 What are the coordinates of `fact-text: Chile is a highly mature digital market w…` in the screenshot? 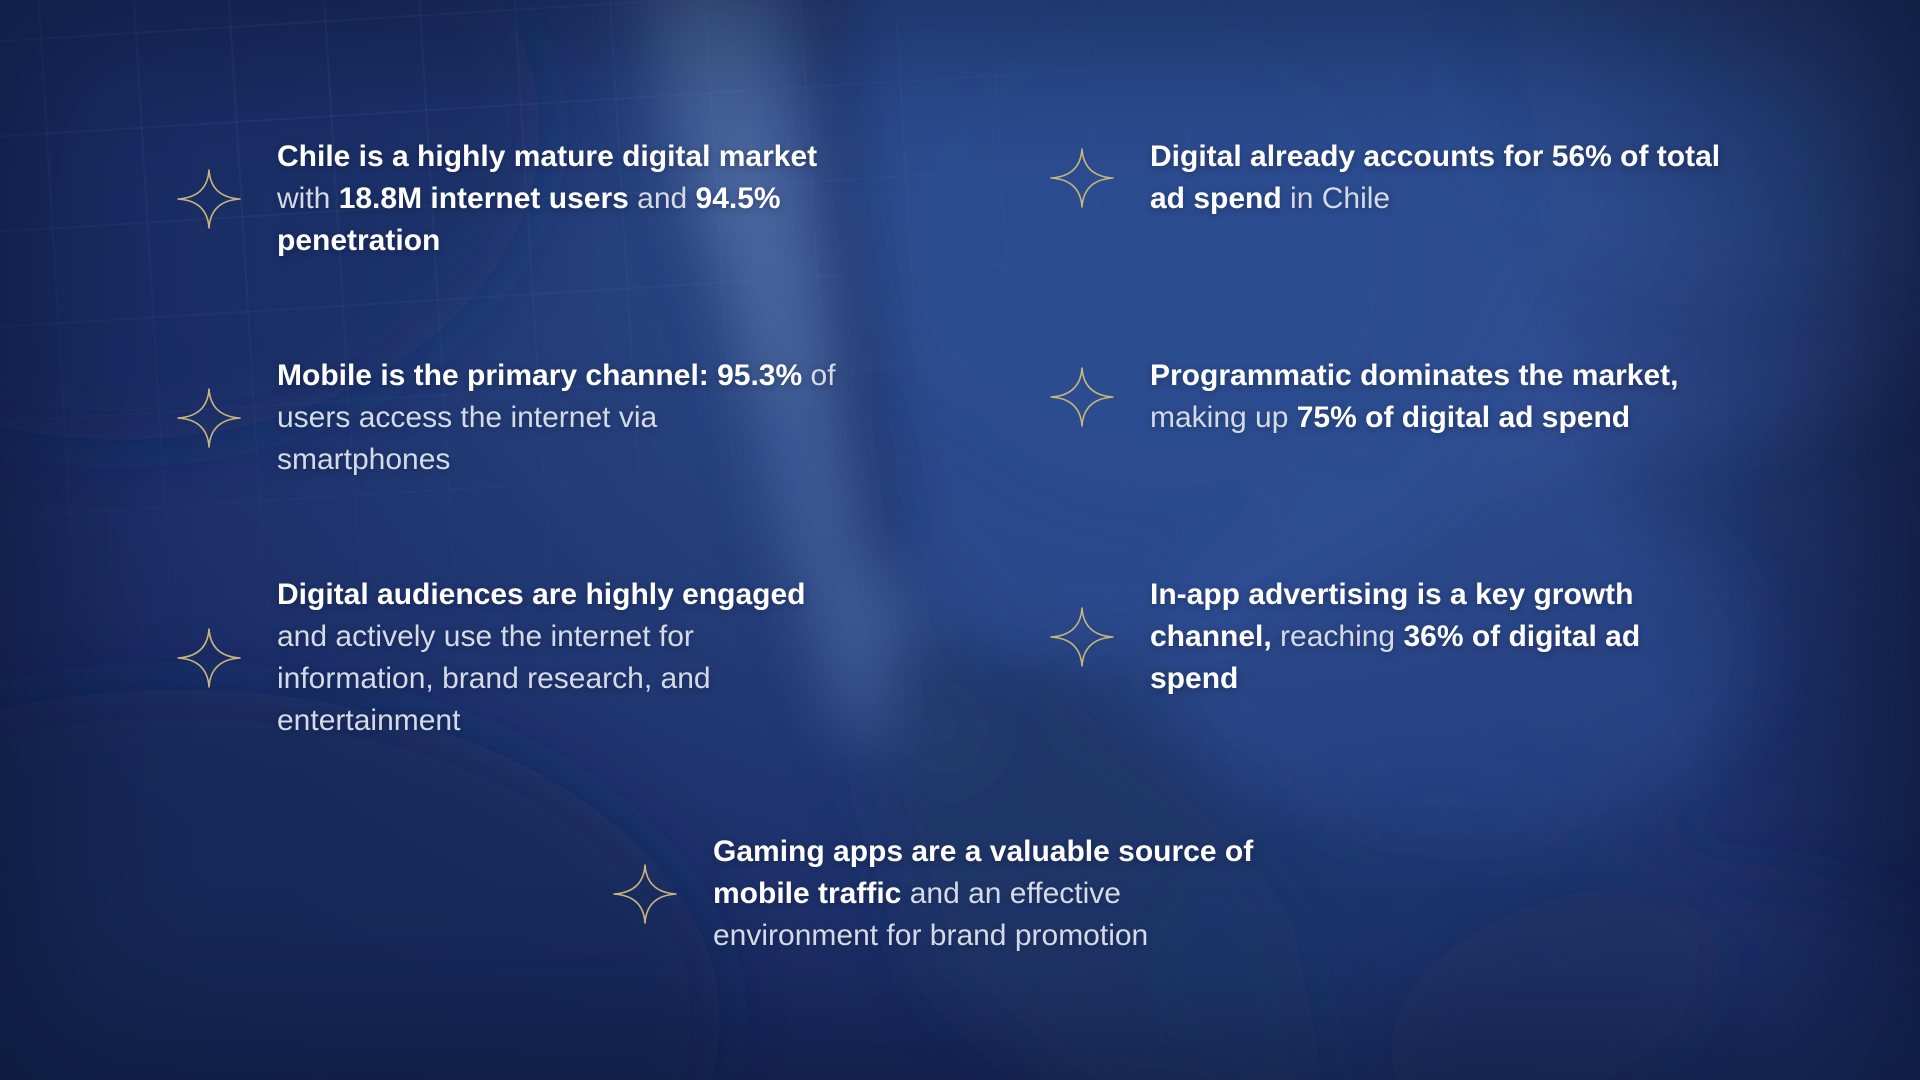 It's located at (547, 198).